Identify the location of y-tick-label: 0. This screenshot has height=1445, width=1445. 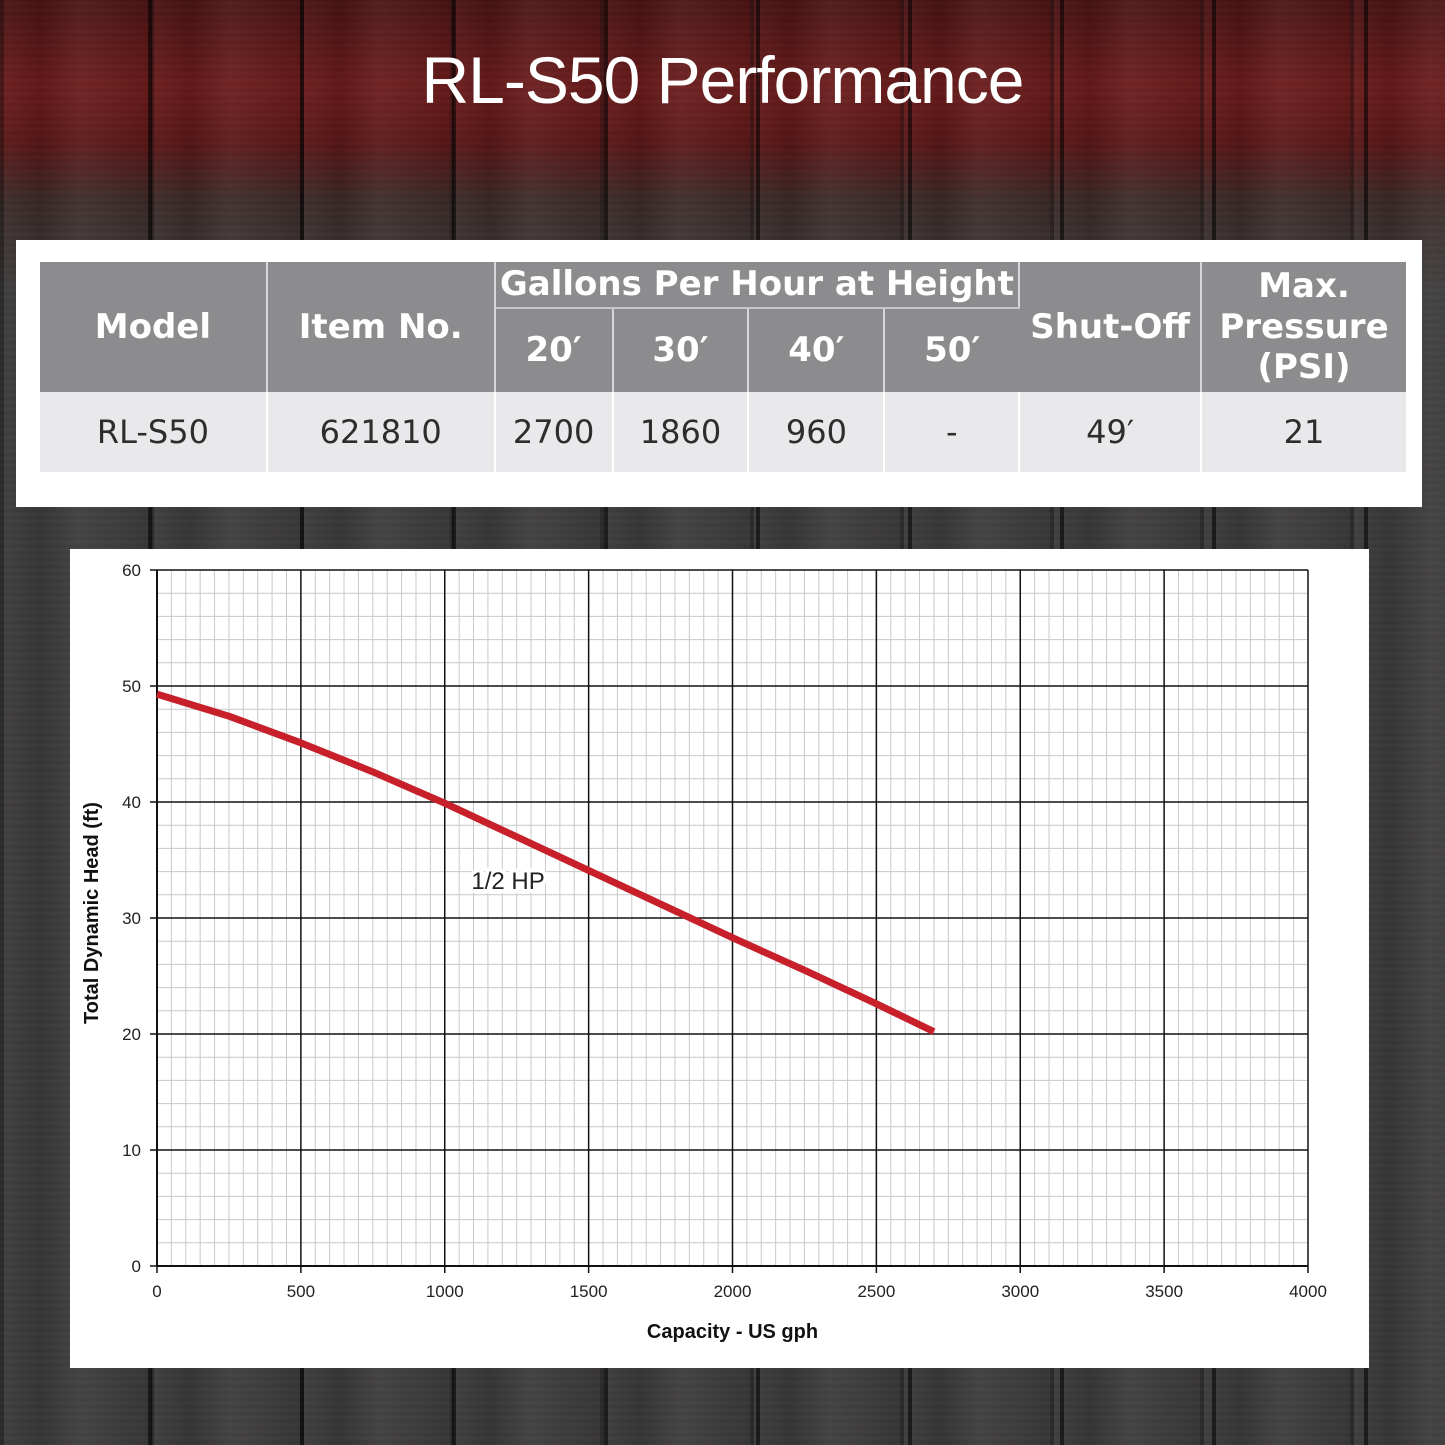
(136, 1266).